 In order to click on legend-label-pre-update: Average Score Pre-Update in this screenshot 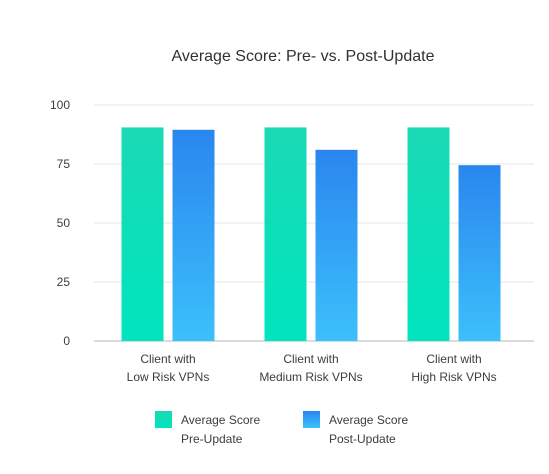, I will do `click(220, 429)`.